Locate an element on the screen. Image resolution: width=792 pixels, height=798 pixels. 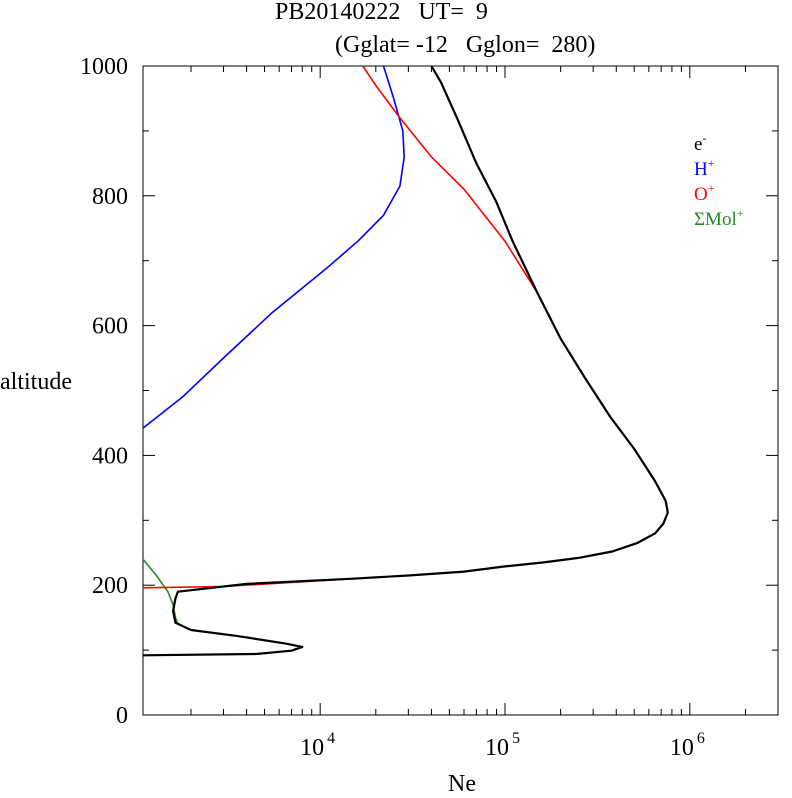
legend-label-molecular: ΣMol is located at coordinates (715, 219).